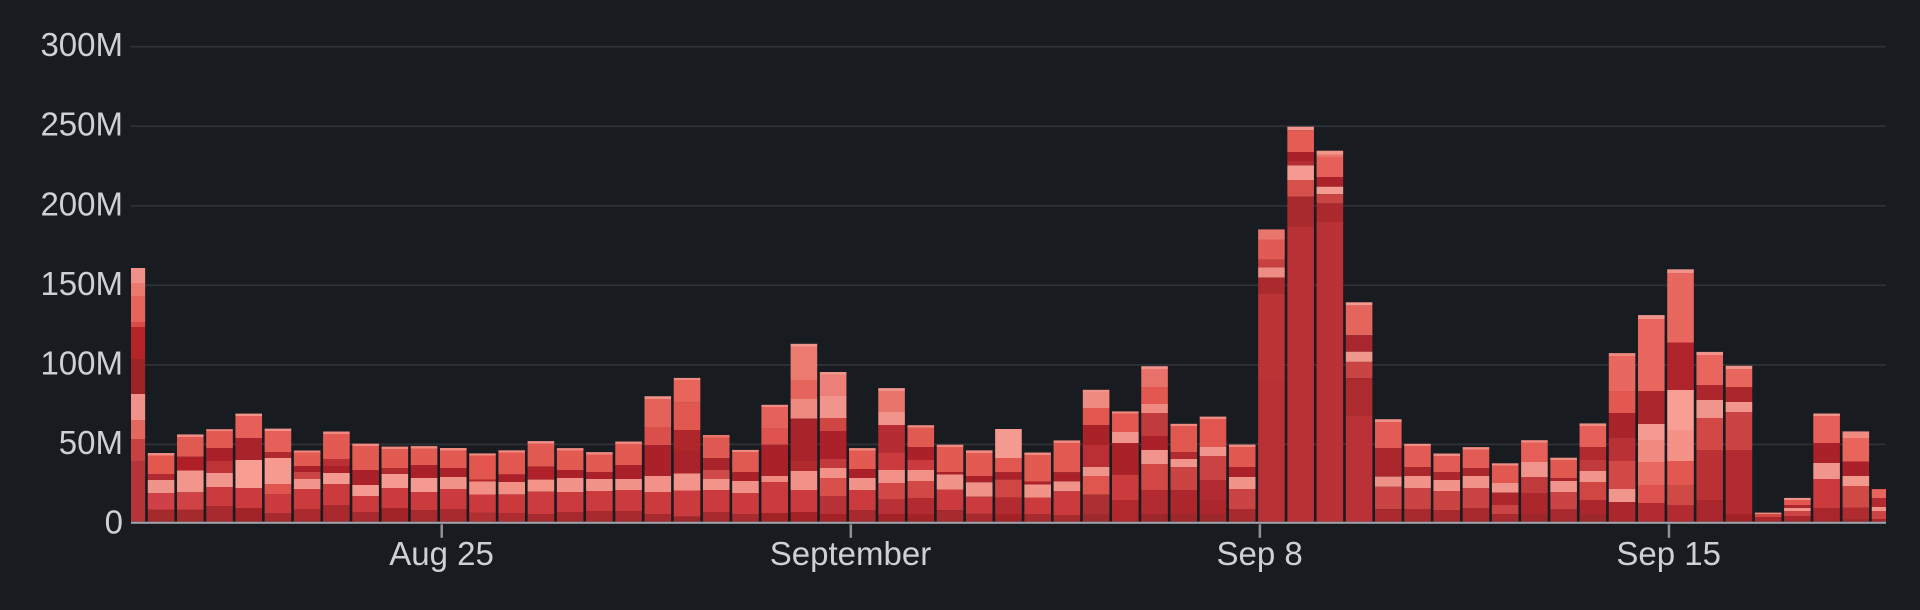 The height and width of the screenshot is (610, 1920). What do you see at coordinates (81, 124) in the screenshot?
I see `svg-text: 250M` at bounding box center [81, 124].